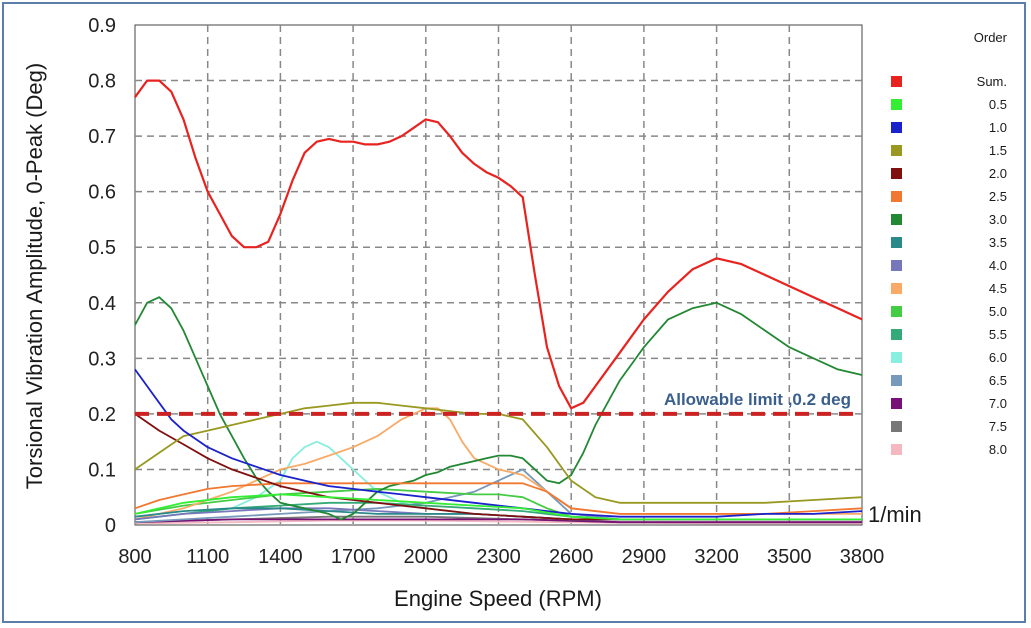  What do you see at coordinates (998, 127) in the screenshot?
I see `legend-label: 1.0` at bounding box center [998, 127].